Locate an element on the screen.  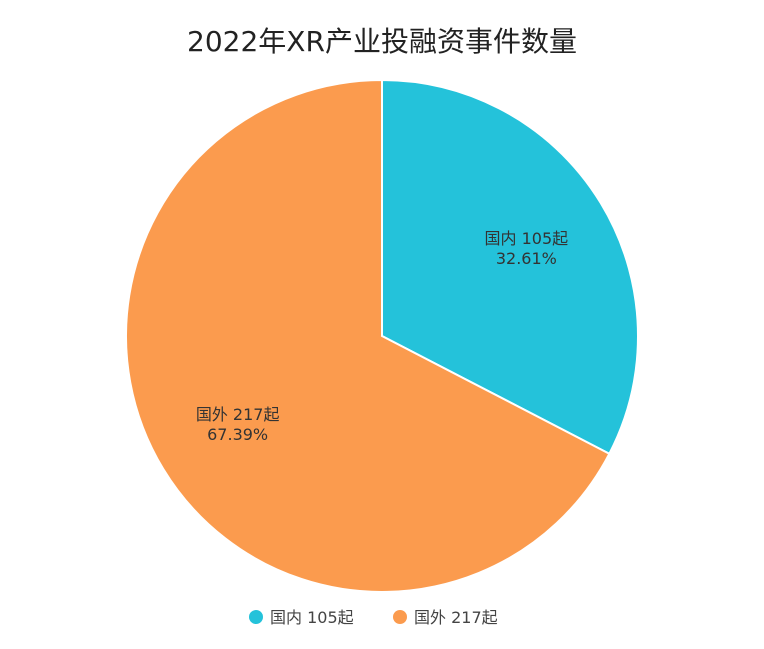
slice-percent-2: 67.39% is located at coordinates (237, 434).